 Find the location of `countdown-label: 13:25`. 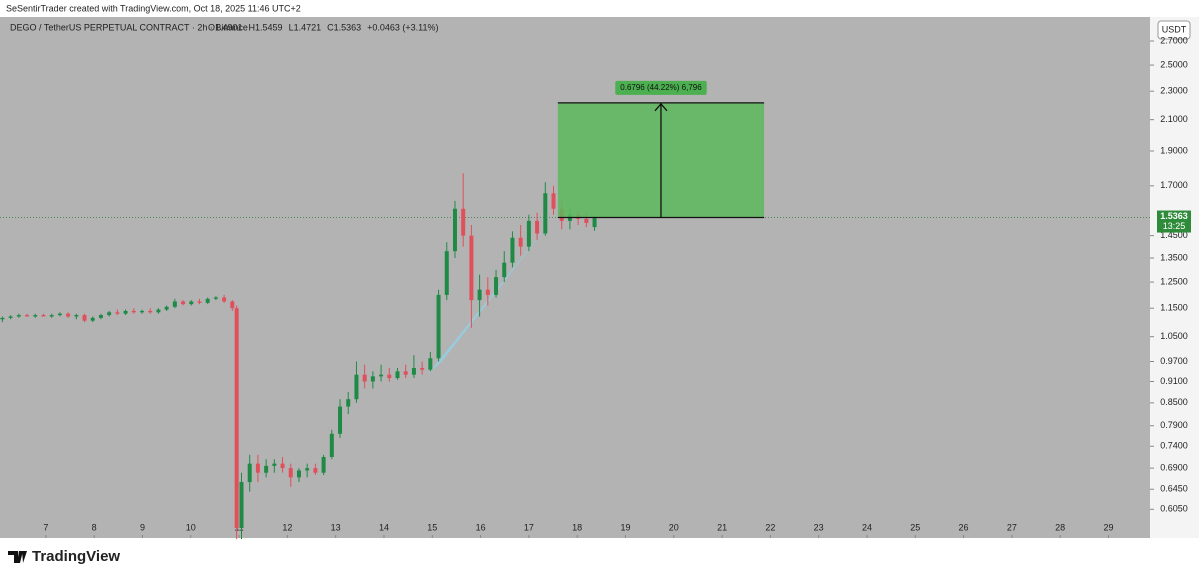

countdown-label: 13:25 is located at coordinates (1174, 226).